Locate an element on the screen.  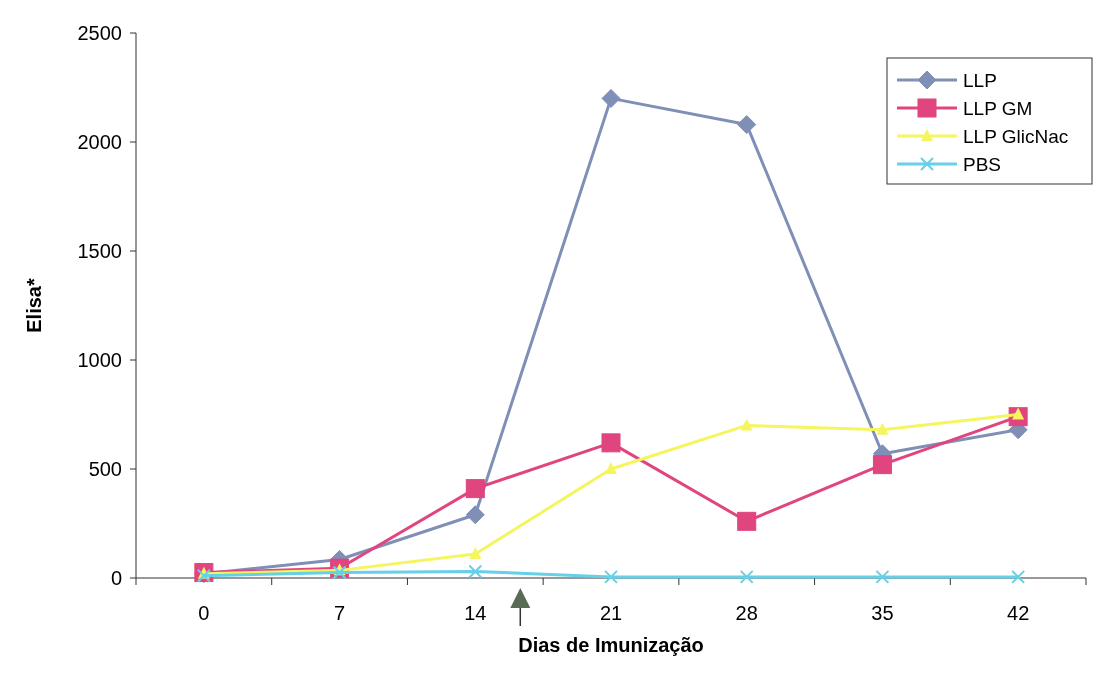
x-tick-label: 28 is located at coordinates (746, 613).